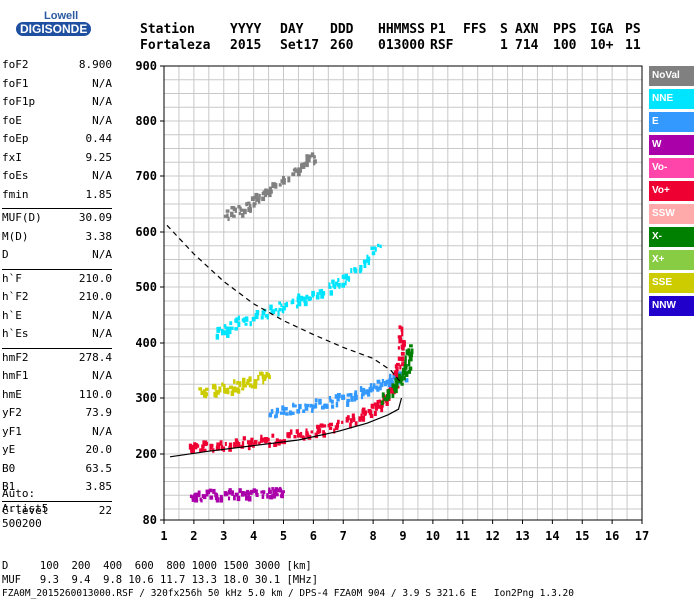 This screenshot has width=700, height=600. What do you see at coordinates (12, 394) in the screenshot?
I see `param-name: hmE` at bounding box center [12, 394].